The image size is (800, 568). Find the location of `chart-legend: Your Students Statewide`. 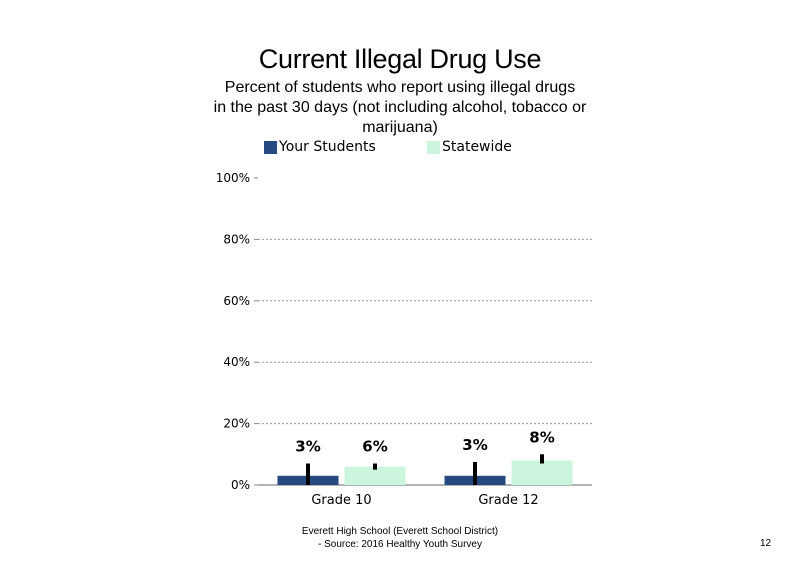

chart-legend: Your Students Statewide is located at coordinates (400, 149).